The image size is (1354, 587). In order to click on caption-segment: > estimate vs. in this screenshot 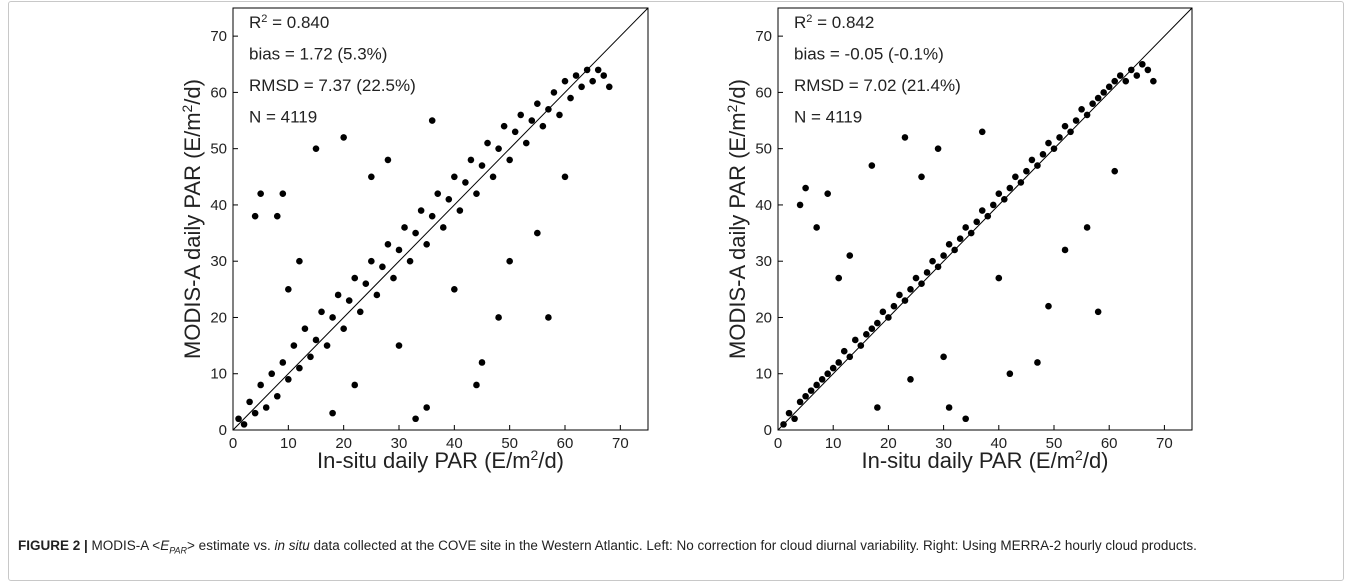, I will do `click(231, 545)`.